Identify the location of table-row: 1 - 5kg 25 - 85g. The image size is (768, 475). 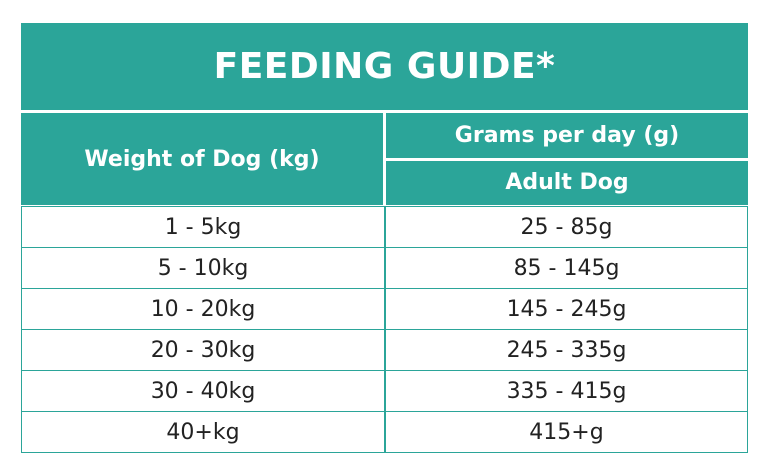
(384, 227).